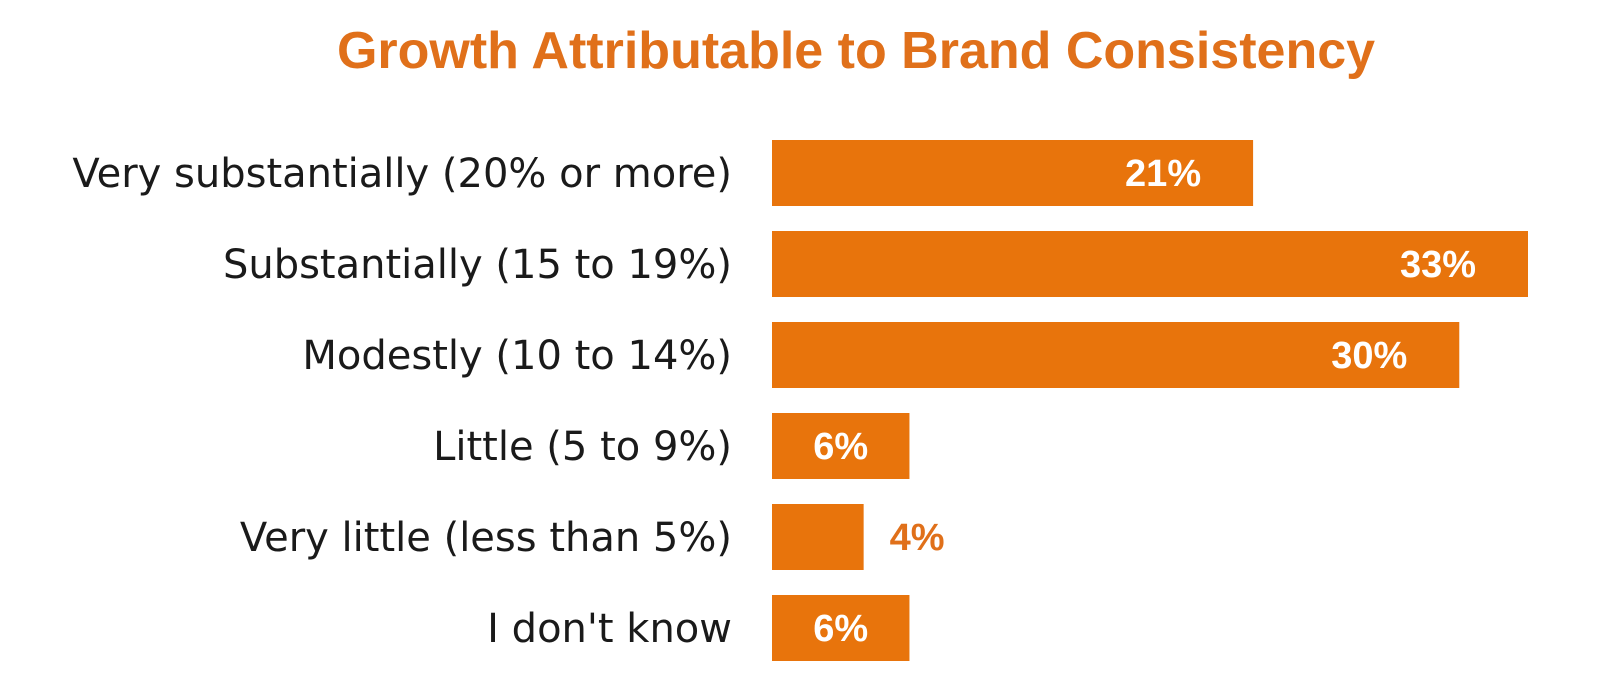 The image size is (1600, 692). What do you see at coordinates (486, 538) in the screenshot?
I see `category-label-very-little-less-than-5: Very little (less than 5%)` at bounding box center [486, 538].